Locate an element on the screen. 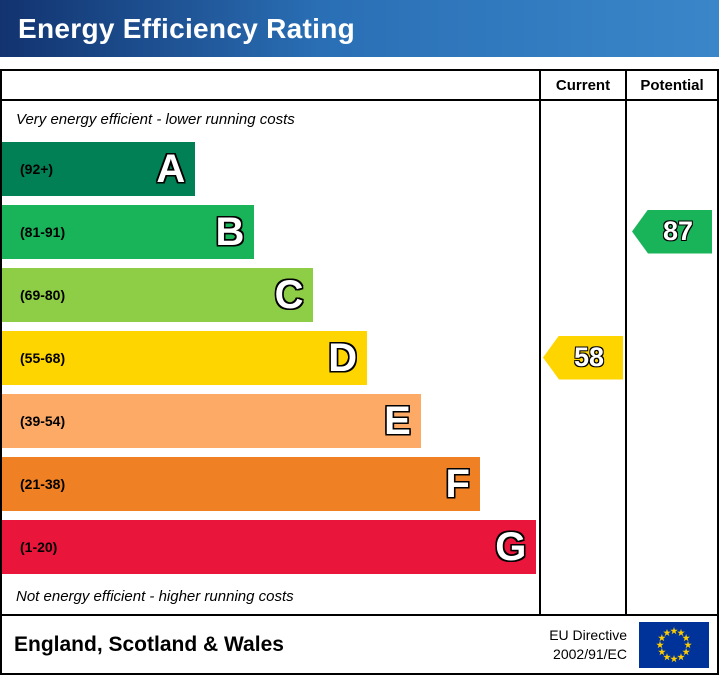 The image size is (719, 675). band-bar-a: (92+) A is located at coordinates (99, 168).